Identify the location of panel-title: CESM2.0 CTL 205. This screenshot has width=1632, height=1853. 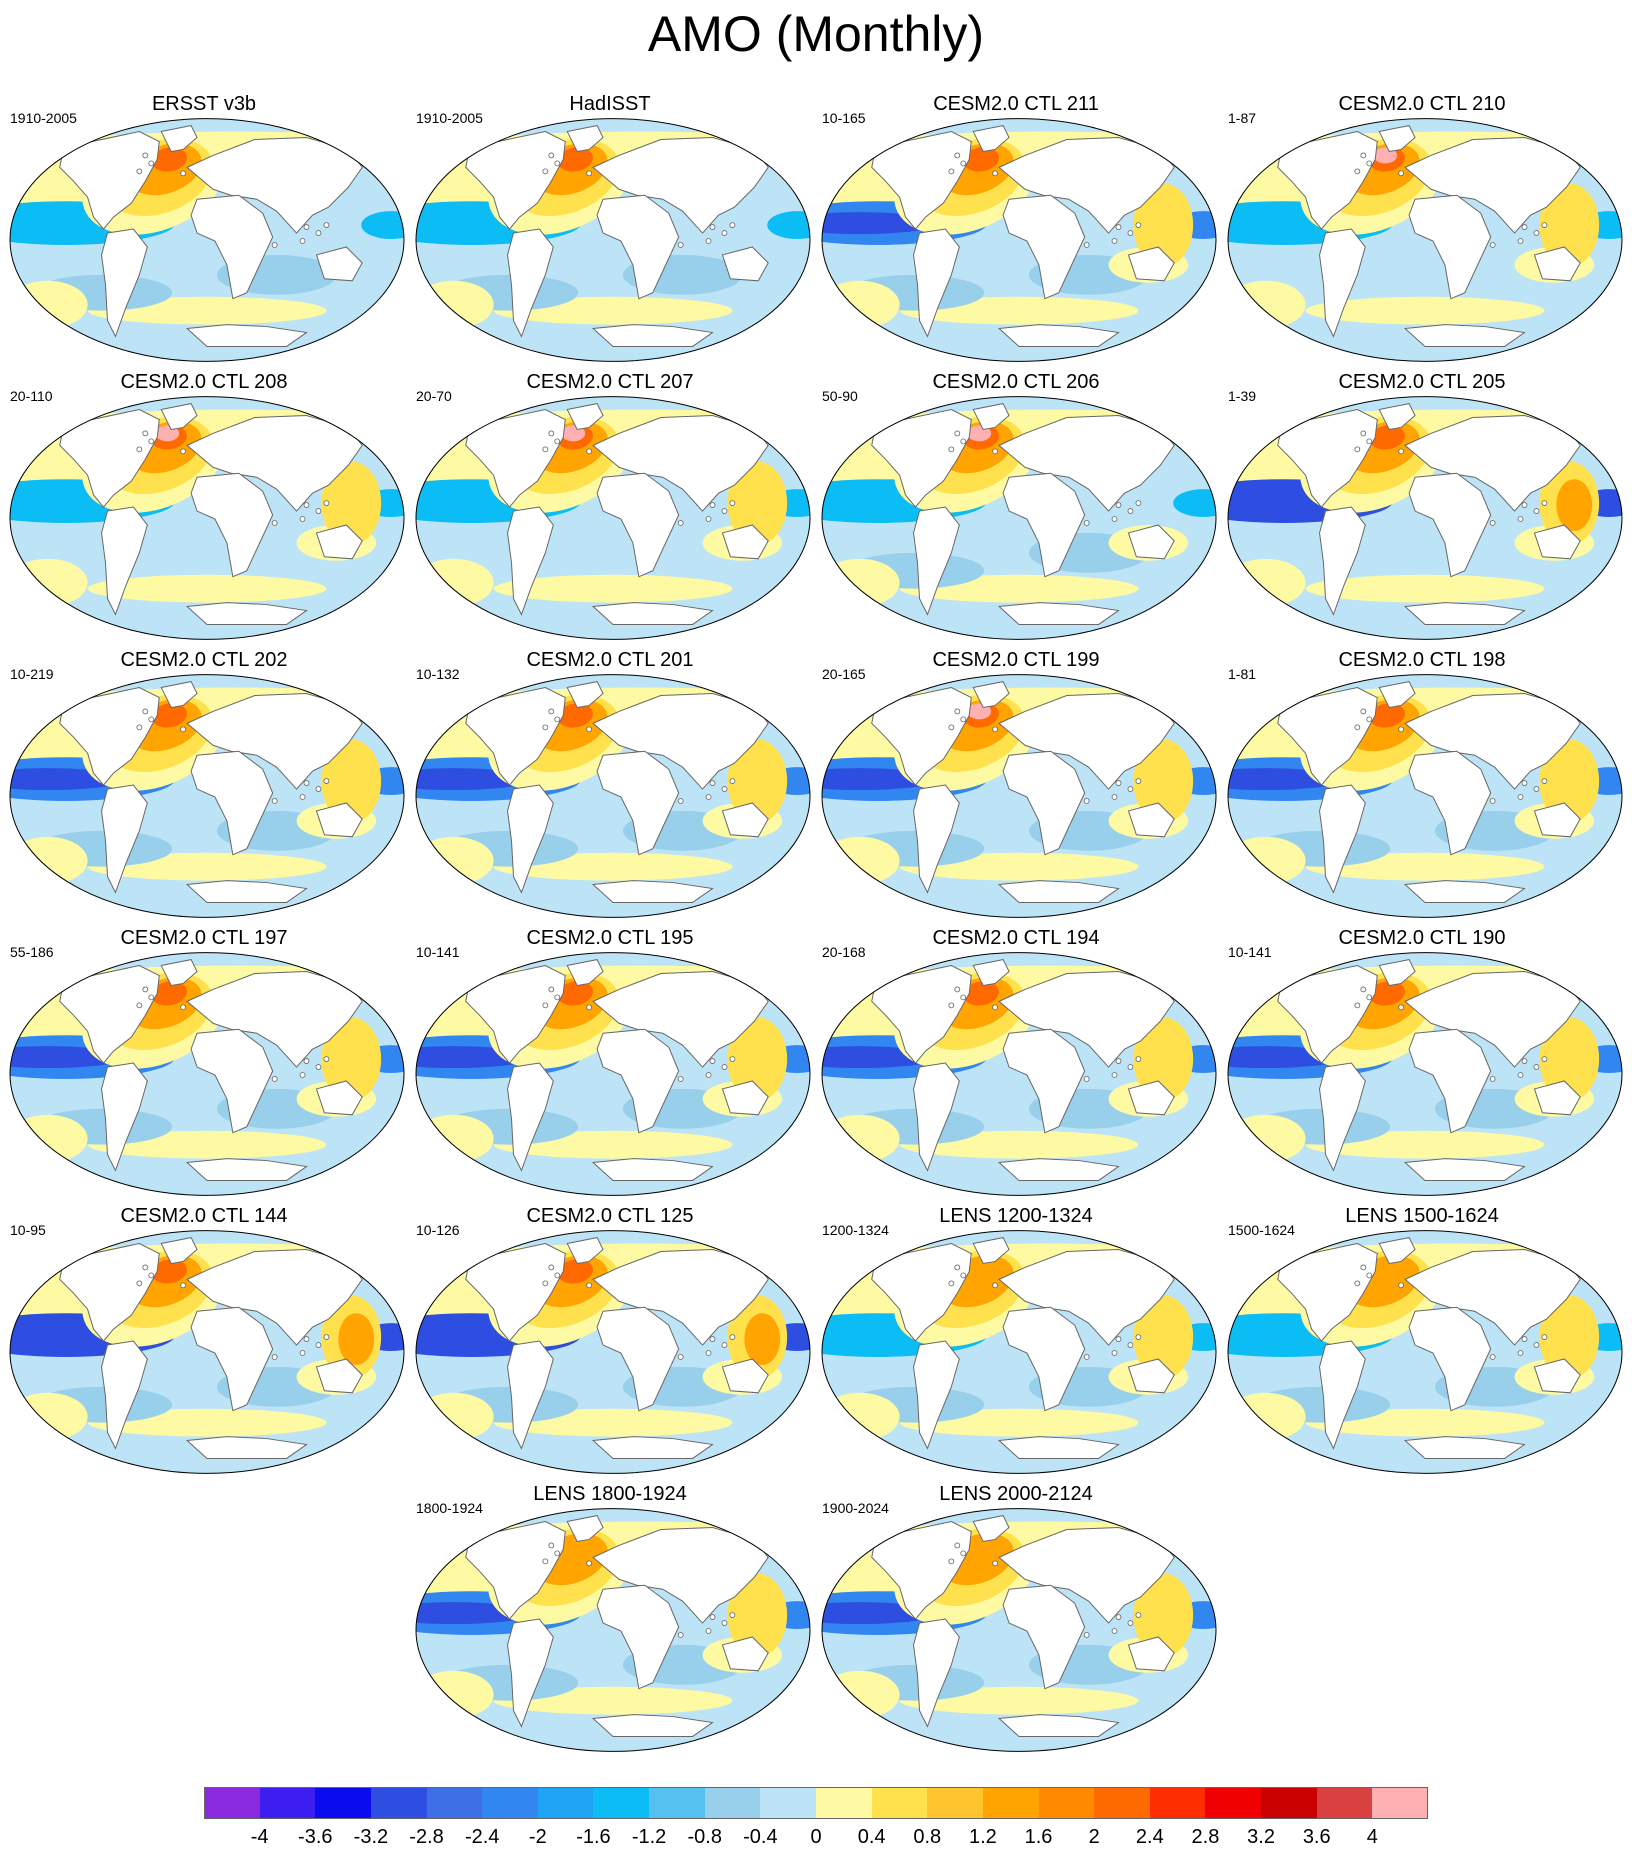
(1422, 382).